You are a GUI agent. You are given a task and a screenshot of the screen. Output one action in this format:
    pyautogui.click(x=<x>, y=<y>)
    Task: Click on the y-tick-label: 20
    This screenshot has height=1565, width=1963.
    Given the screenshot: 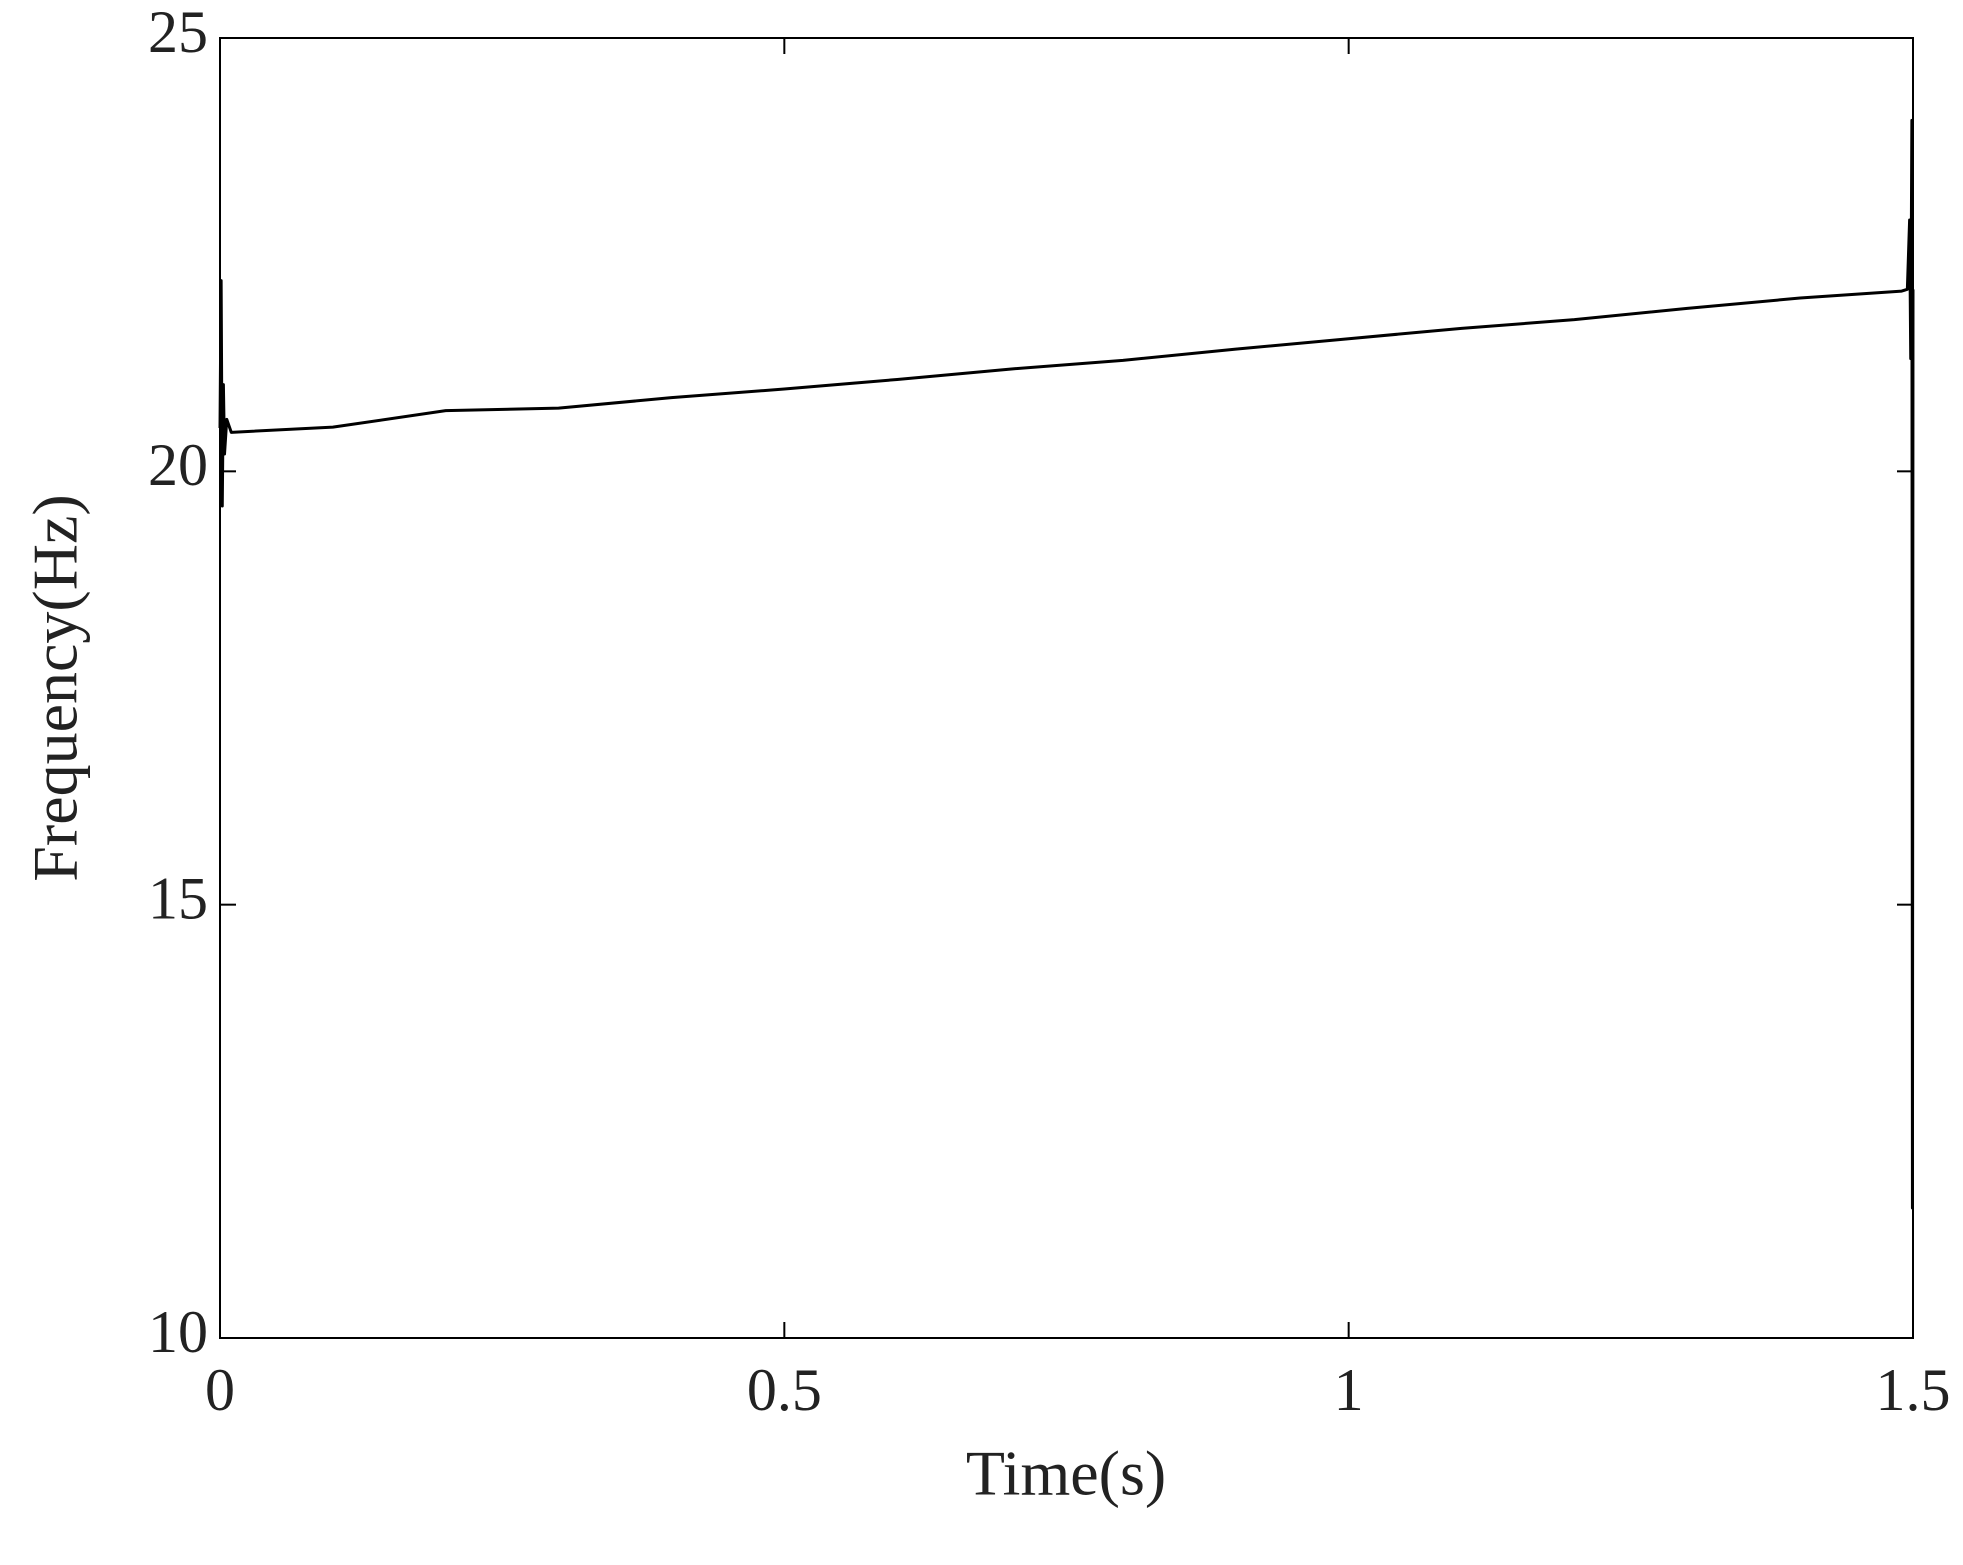 What is the action you would take?
    pyautogui.click(x=178, y=465)
    